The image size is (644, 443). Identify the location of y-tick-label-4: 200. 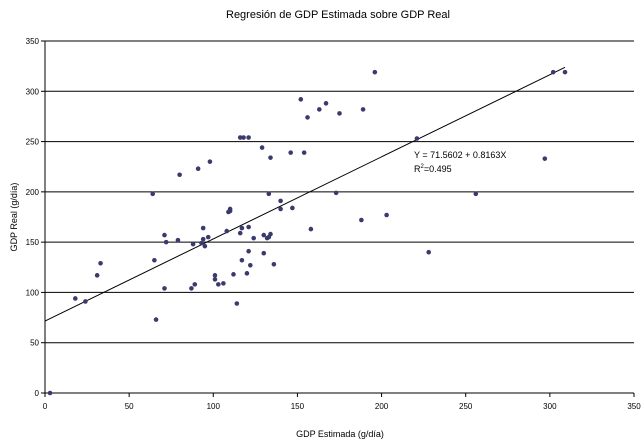
(33, 192).